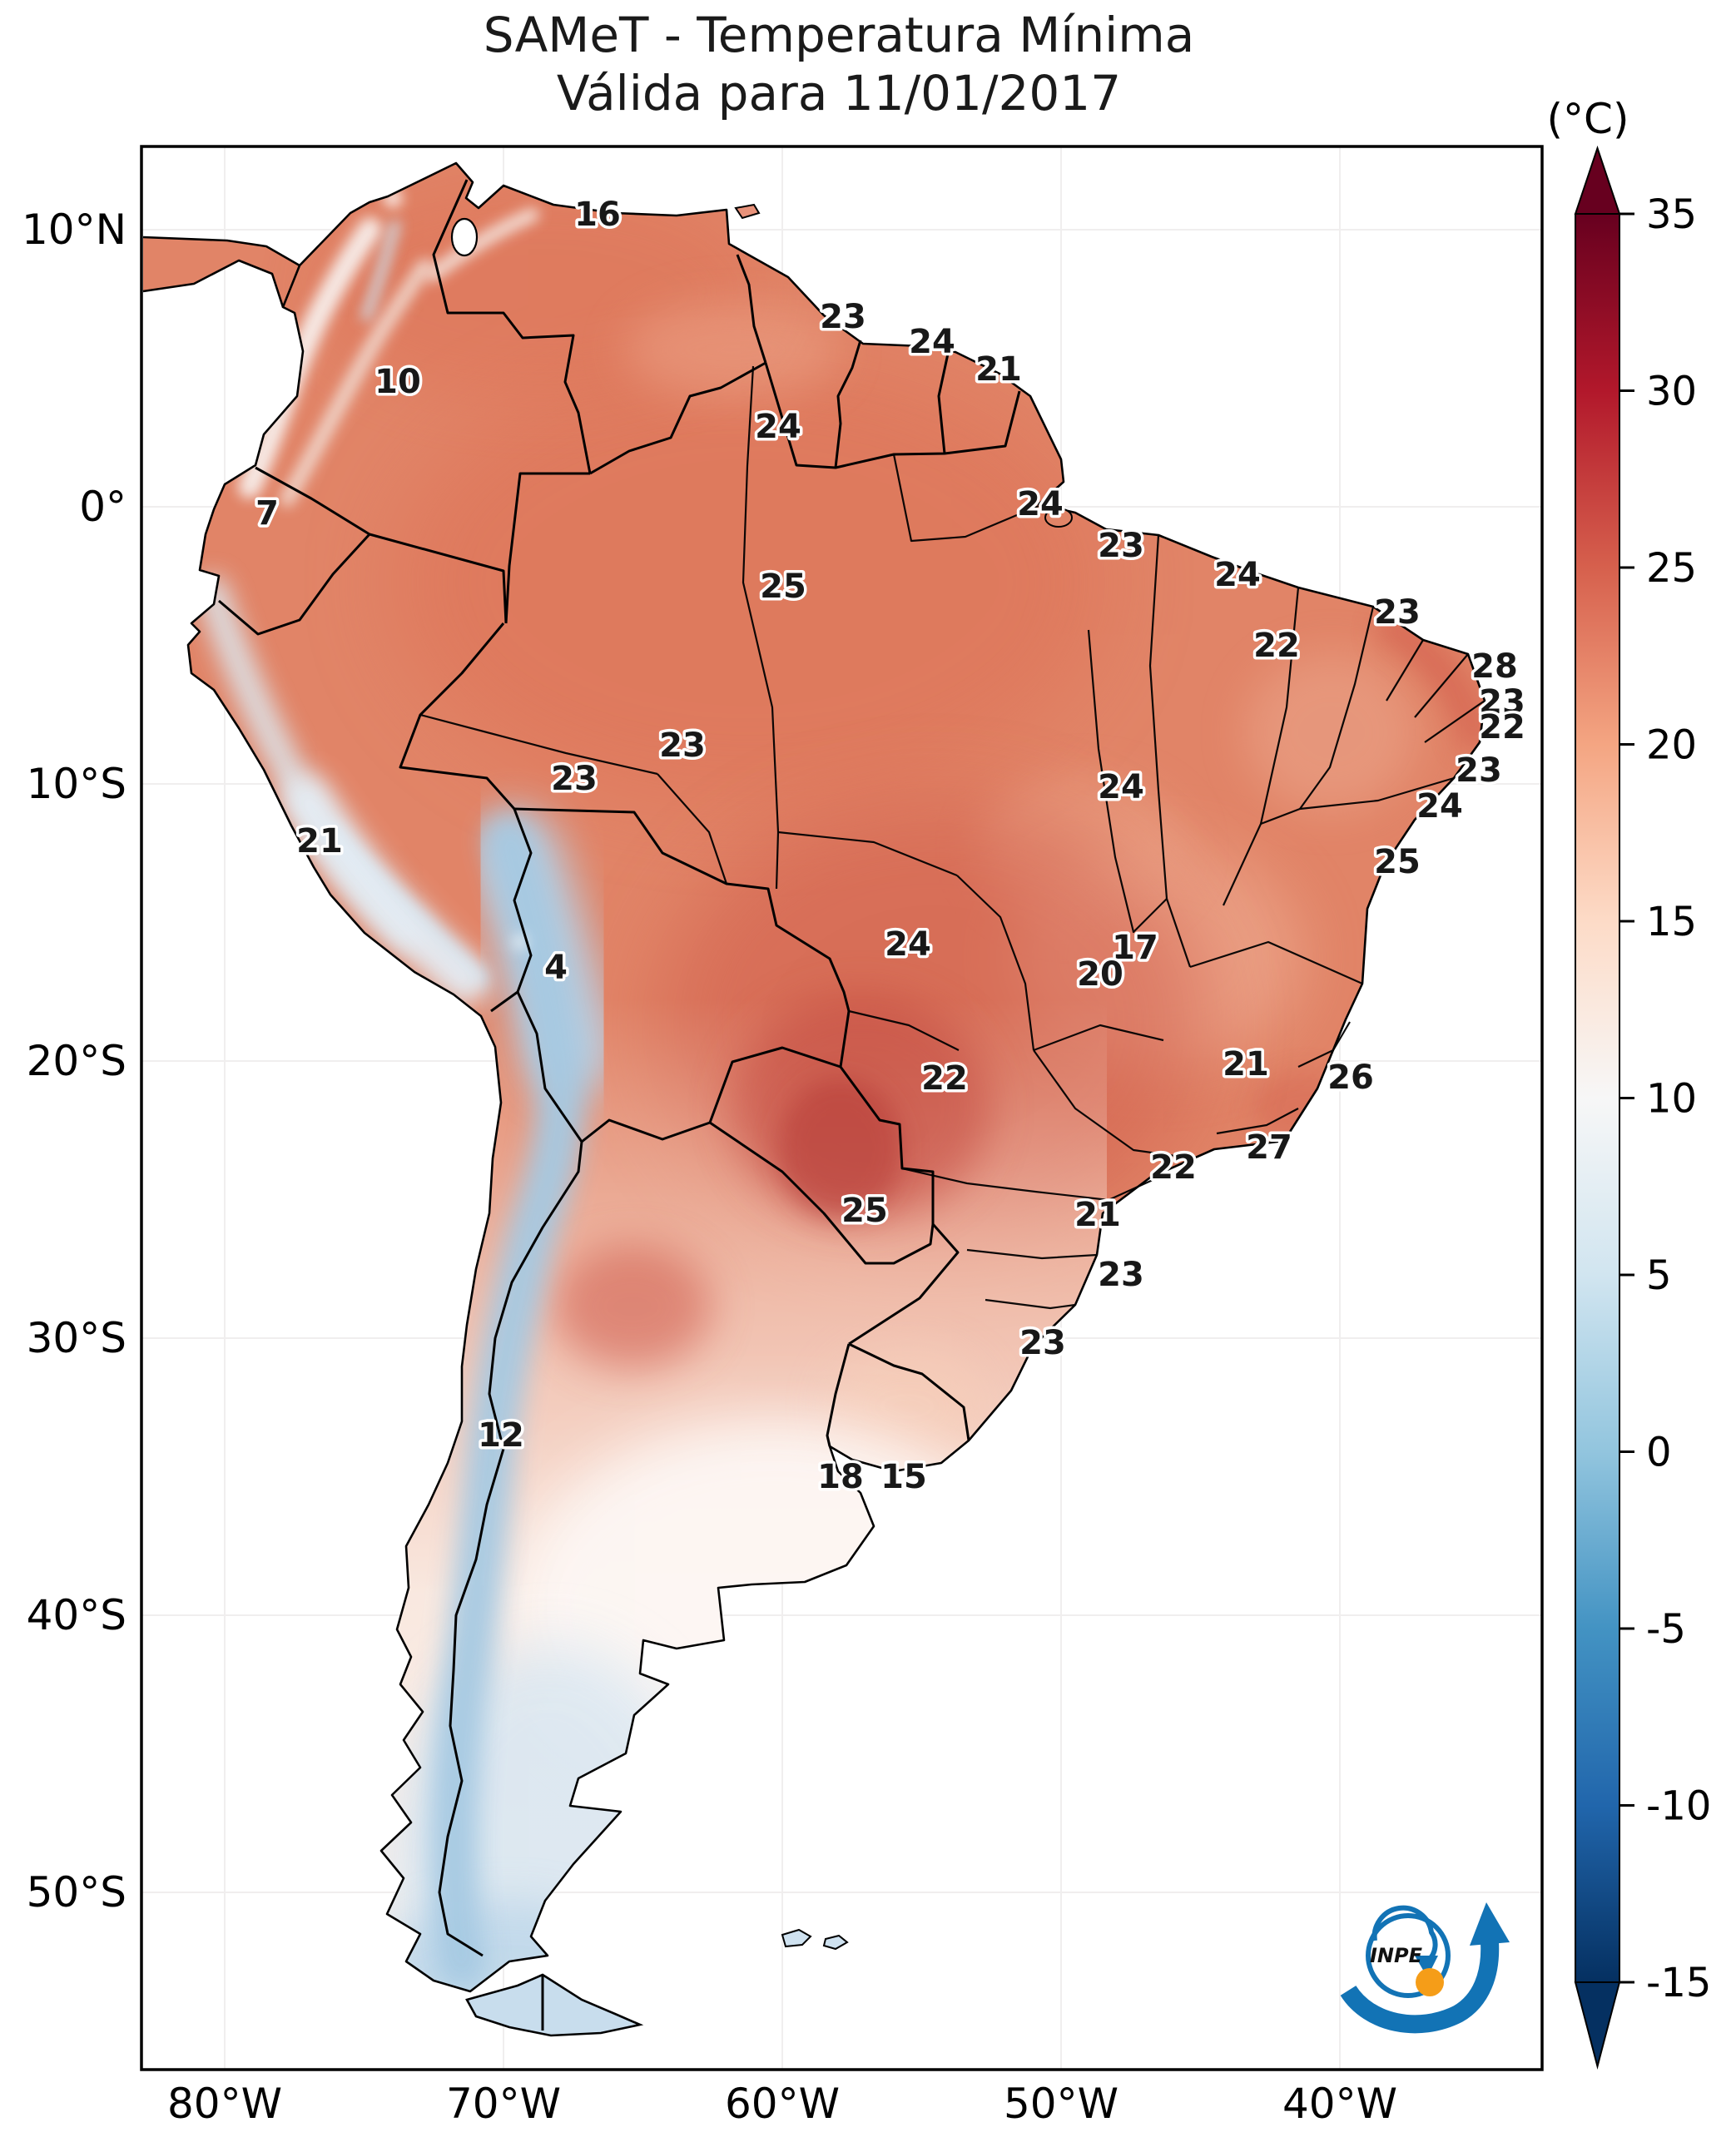  What do you see at coordinates (103, 507) in the screenshot?
I see `lat-tick-label: 0°` at bounding box center [103, 507].